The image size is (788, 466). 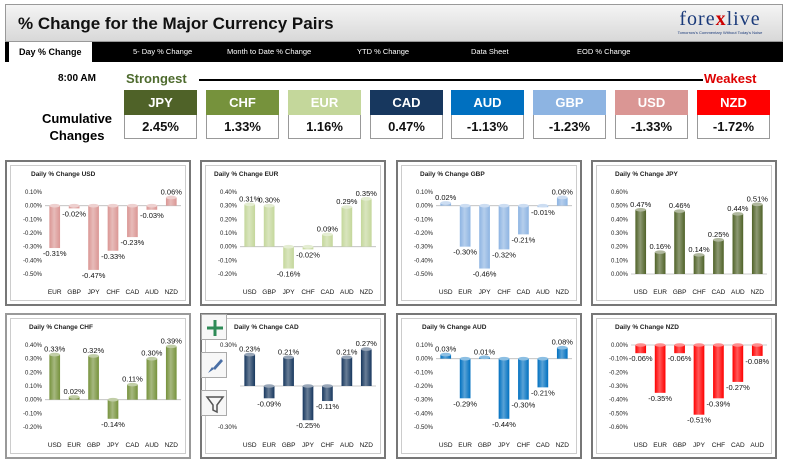 What do you see at coordinates (242, 102) in the screenshot?
I see `pair-name: CHF` at bounding box center [242, 102].